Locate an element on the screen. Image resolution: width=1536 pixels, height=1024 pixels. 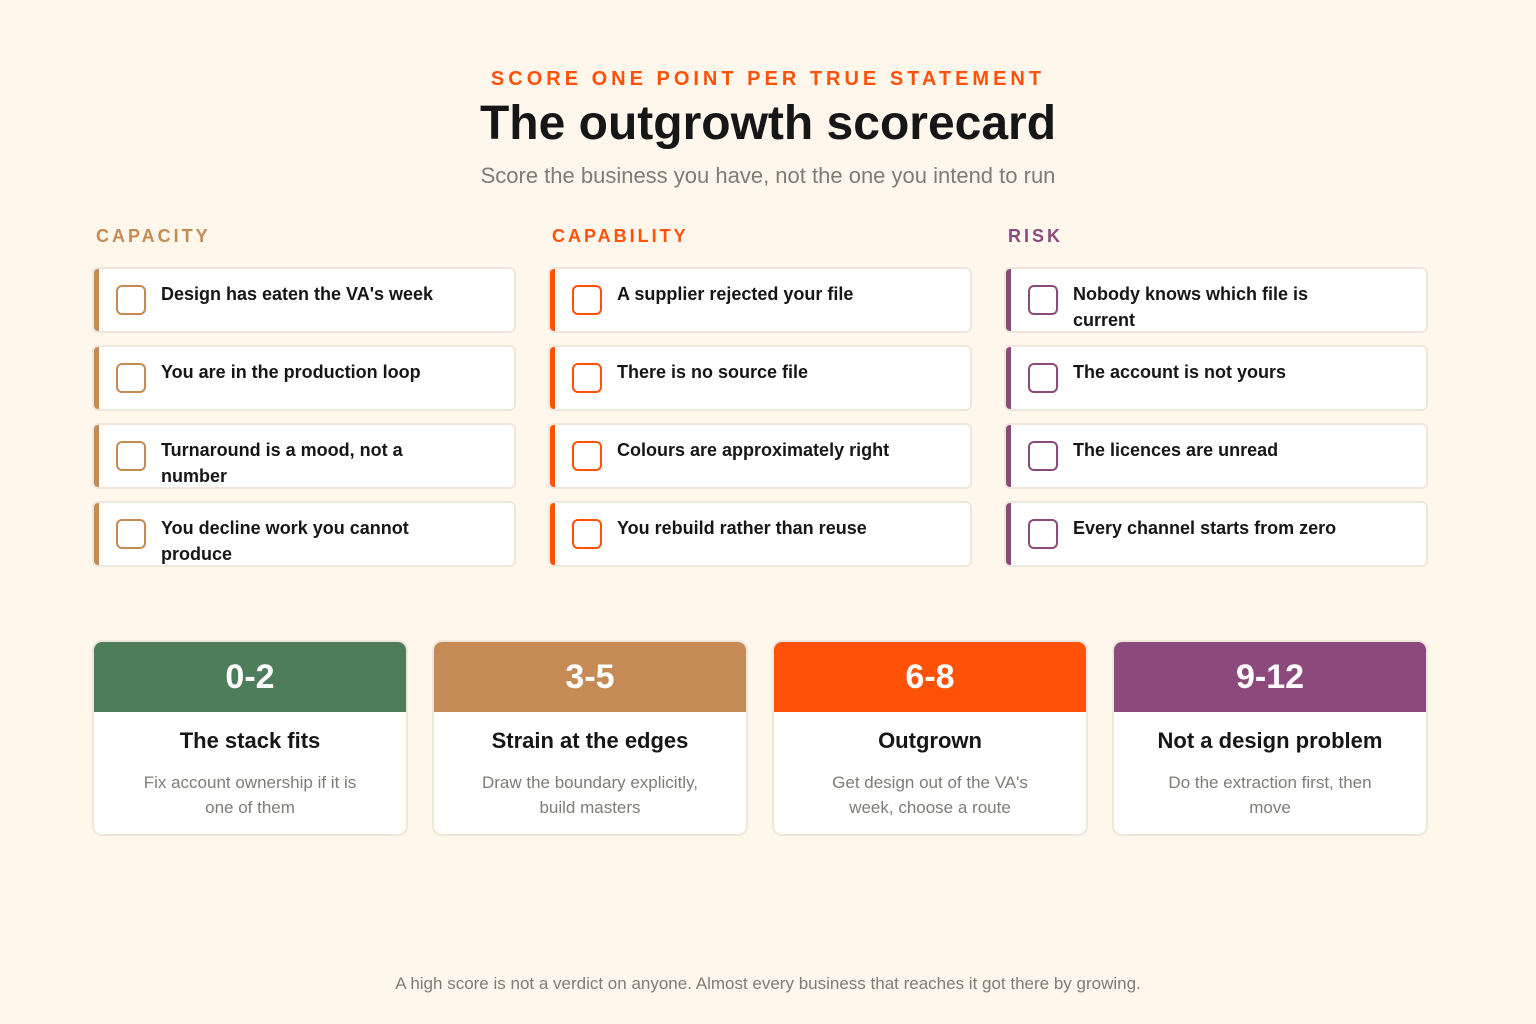
band-title: Strain at the edges is located at coordinates (590, 740).